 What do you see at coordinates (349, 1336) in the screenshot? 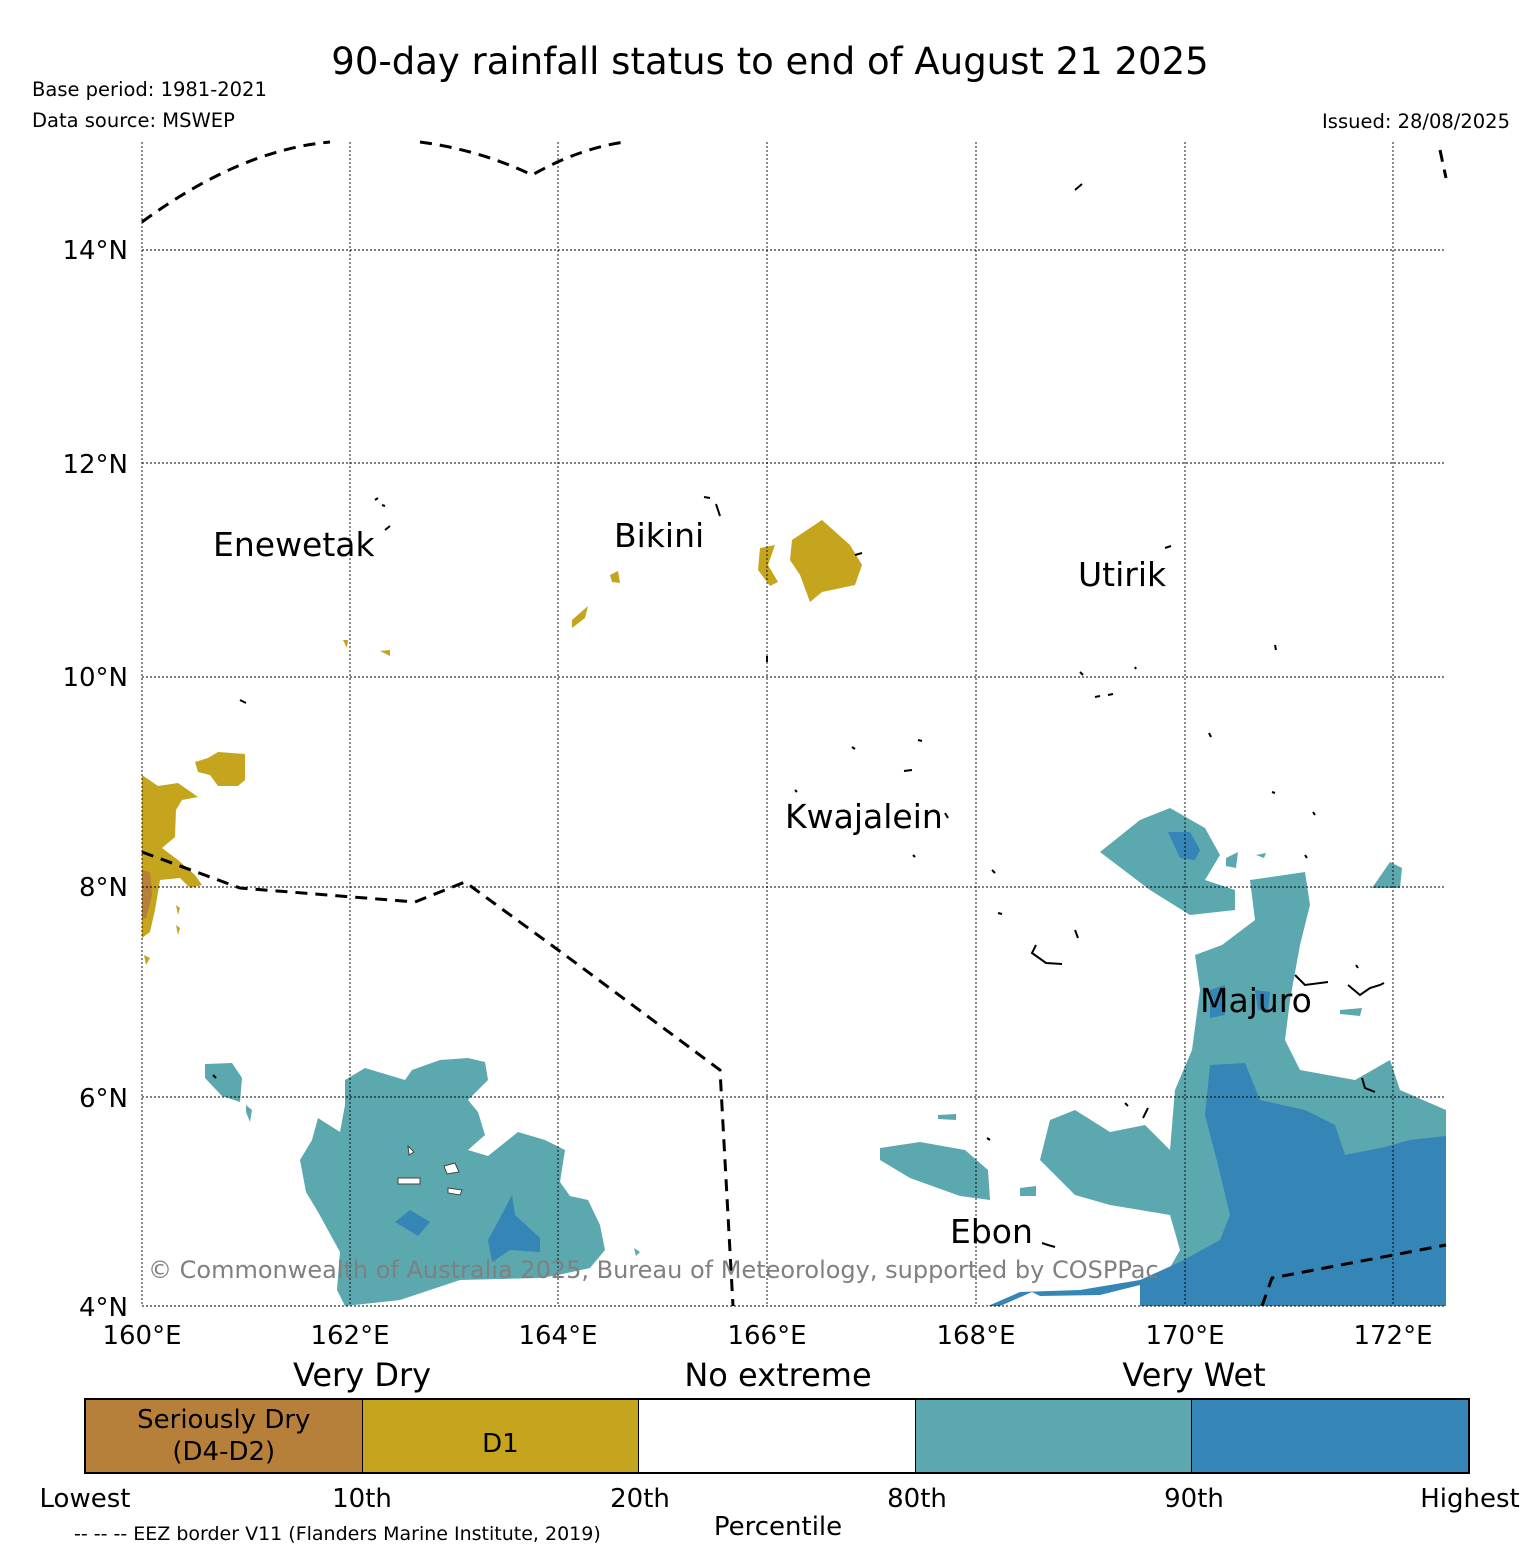
I see `lon-label: 162°E` at bounding box center [349, 1336].